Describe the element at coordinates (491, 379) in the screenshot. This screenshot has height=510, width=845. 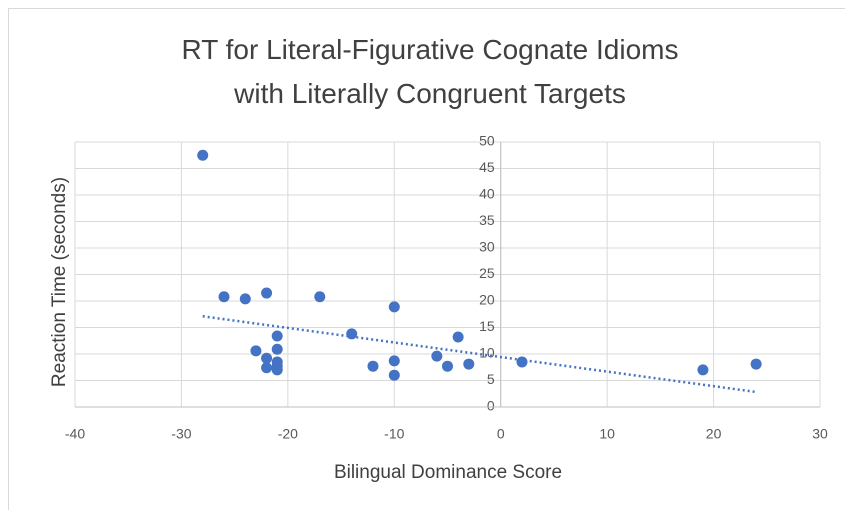
I see `y-tick-label: 5` at that location.